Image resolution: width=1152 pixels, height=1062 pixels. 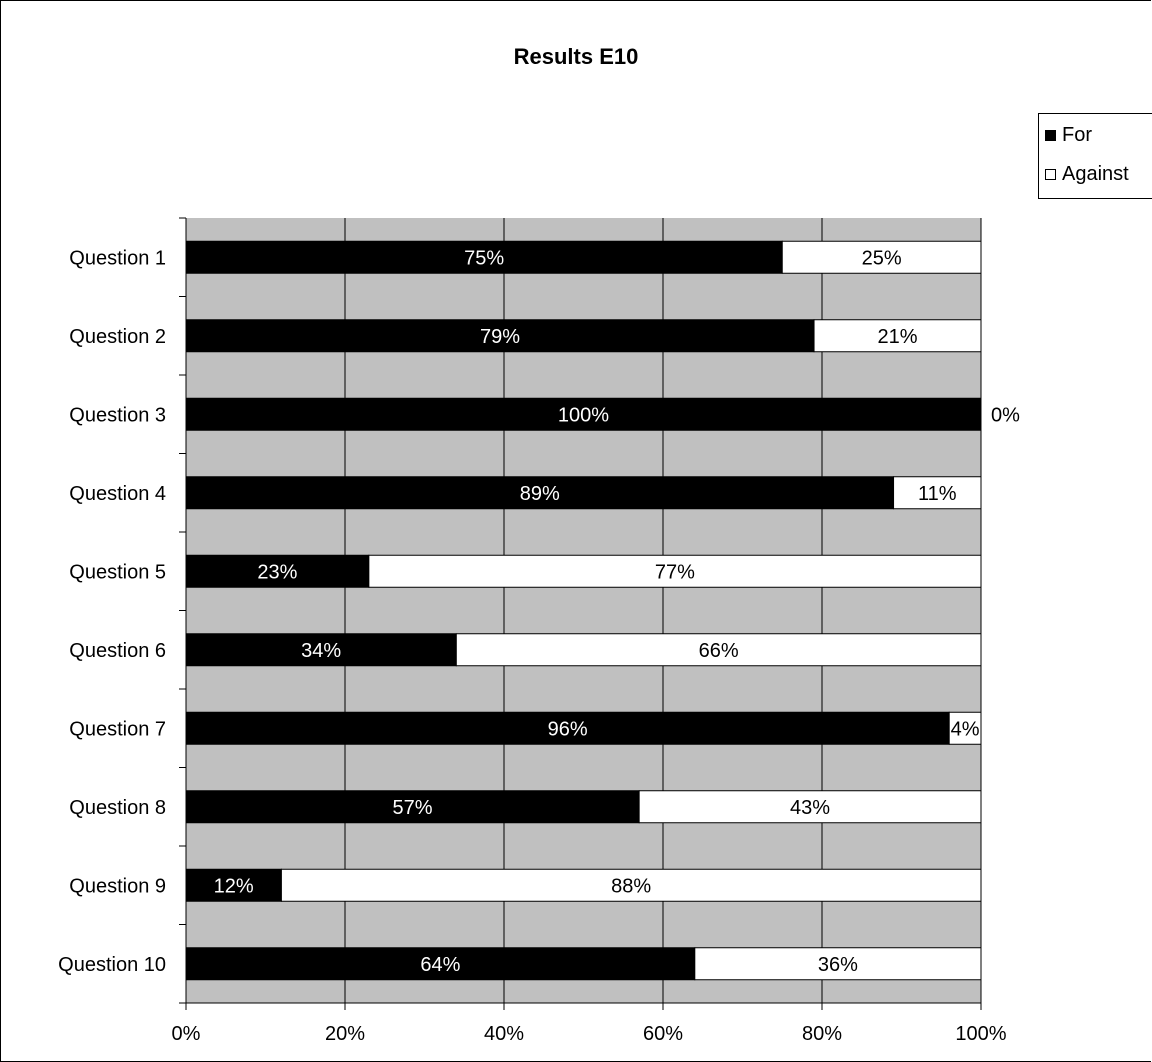 I want to click on x-tick-label: 60%, so click(x=663, y=1034).